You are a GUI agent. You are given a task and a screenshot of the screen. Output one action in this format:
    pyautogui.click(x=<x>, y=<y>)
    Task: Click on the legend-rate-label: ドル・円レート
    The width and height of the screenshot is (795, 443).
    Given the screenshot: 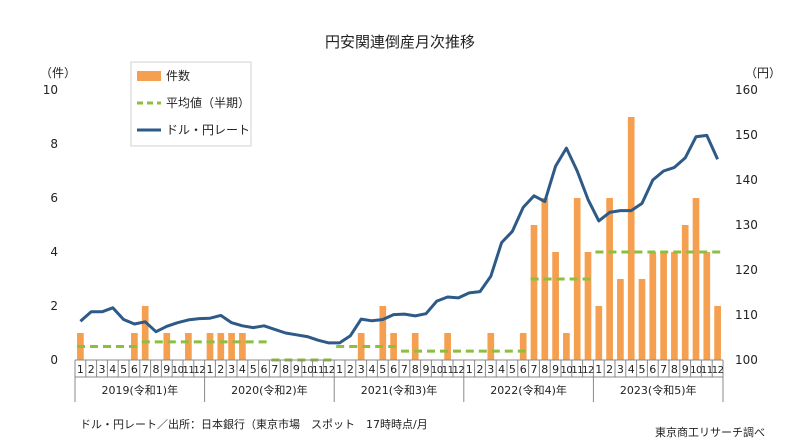 What is the action you would take?
    pyautogui.click(x=208, y=130)
    